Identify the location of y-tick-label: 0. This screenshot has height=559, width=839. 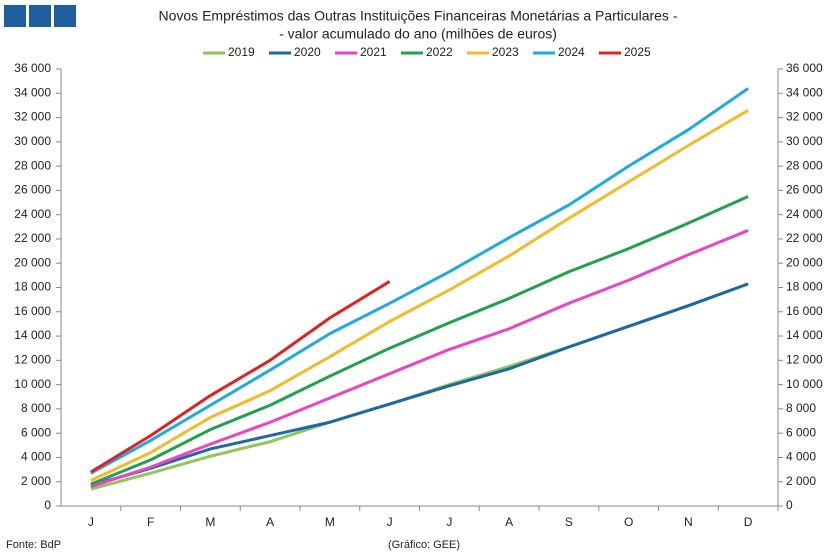
(47, 505).